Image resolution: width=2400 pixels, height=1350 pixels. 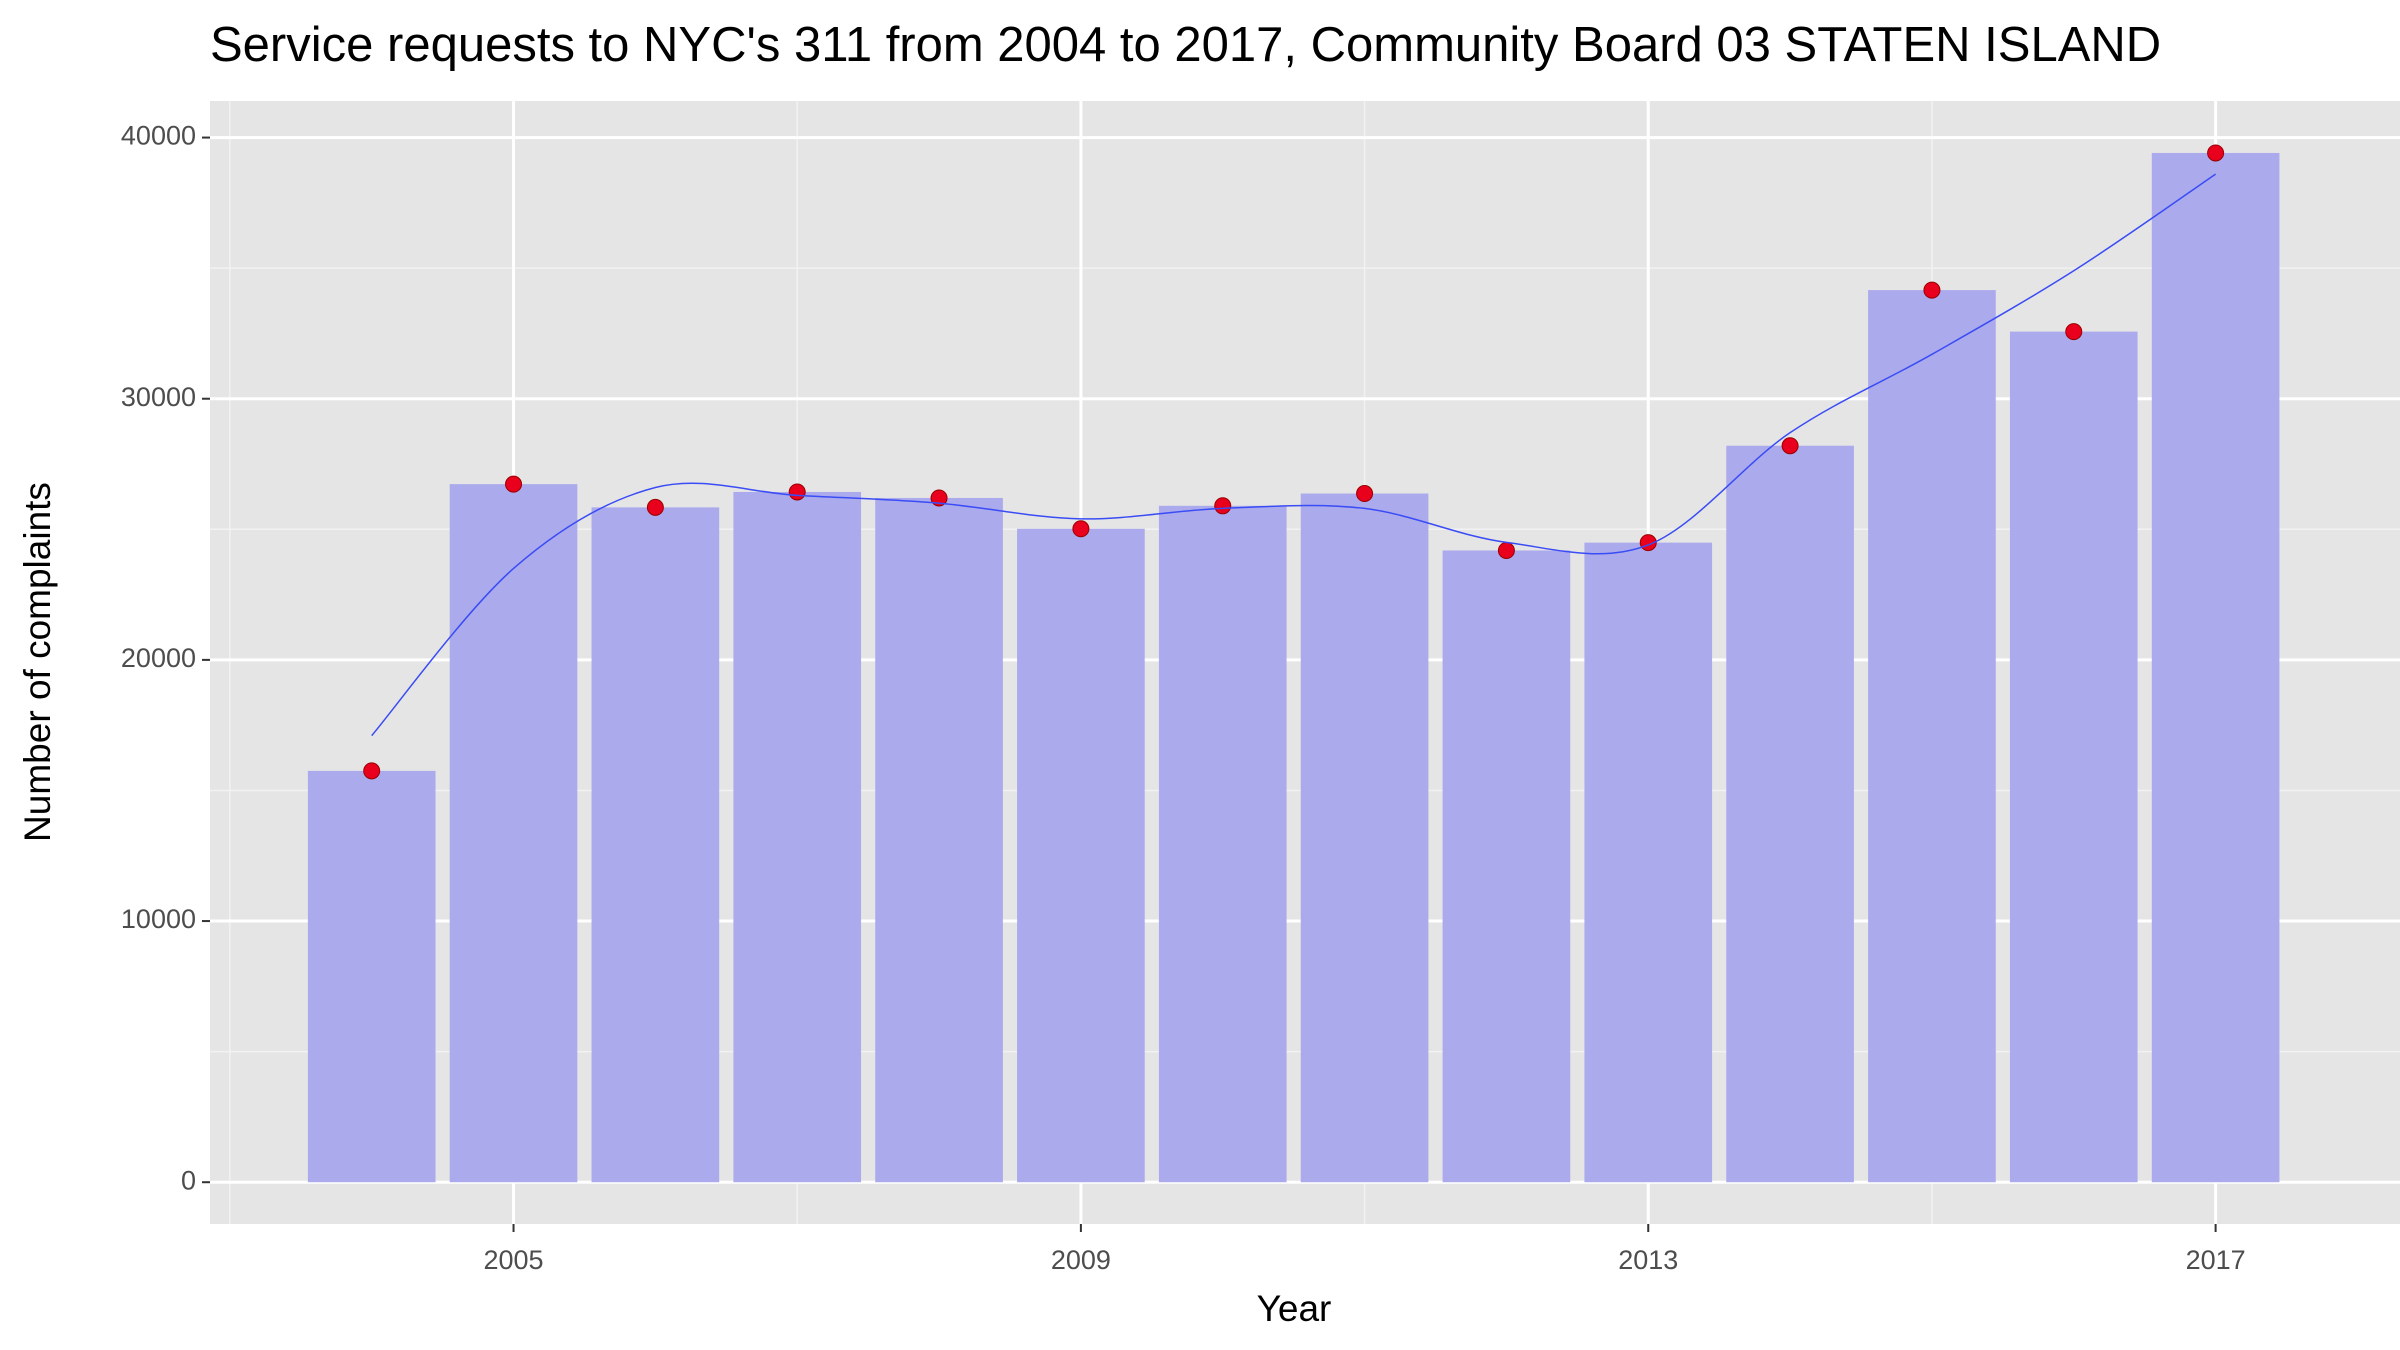 What do you see at coordinates (37, 662) in the screenshot?
I see `y-axis-title: Number of complaints` at bounding box center [37, 662].